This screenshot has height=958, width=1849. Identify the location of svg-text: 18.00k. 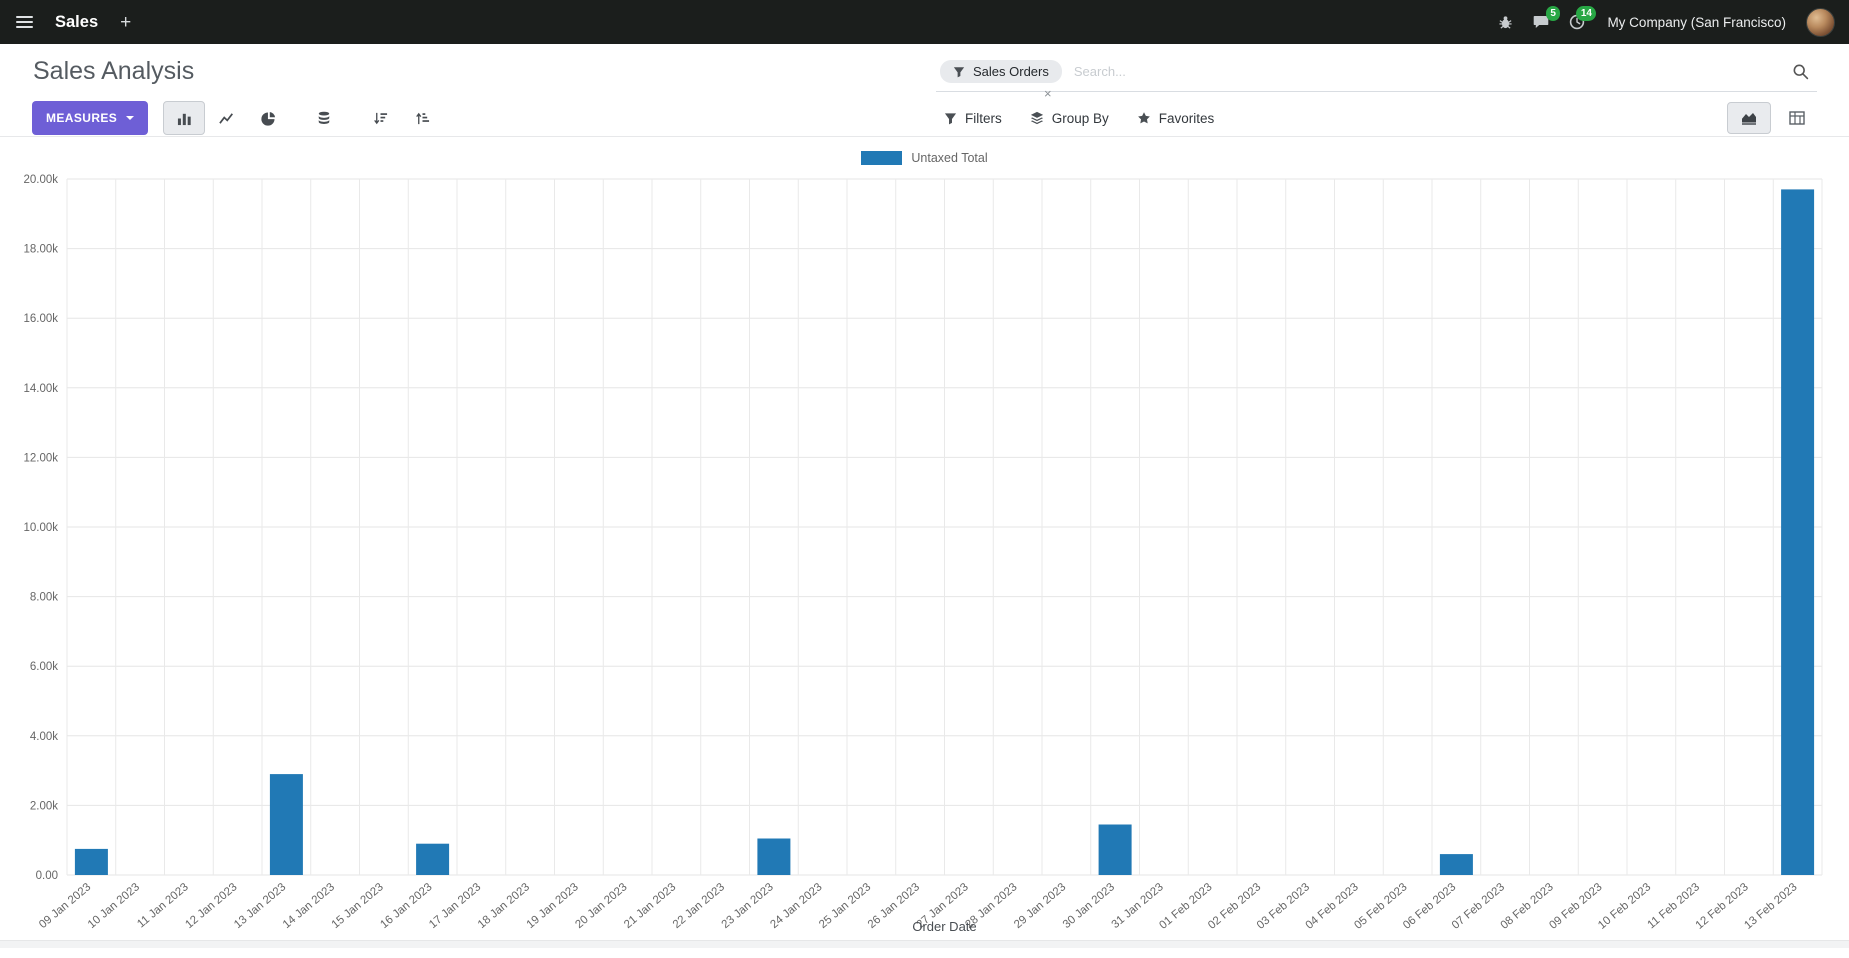
(40, 250).